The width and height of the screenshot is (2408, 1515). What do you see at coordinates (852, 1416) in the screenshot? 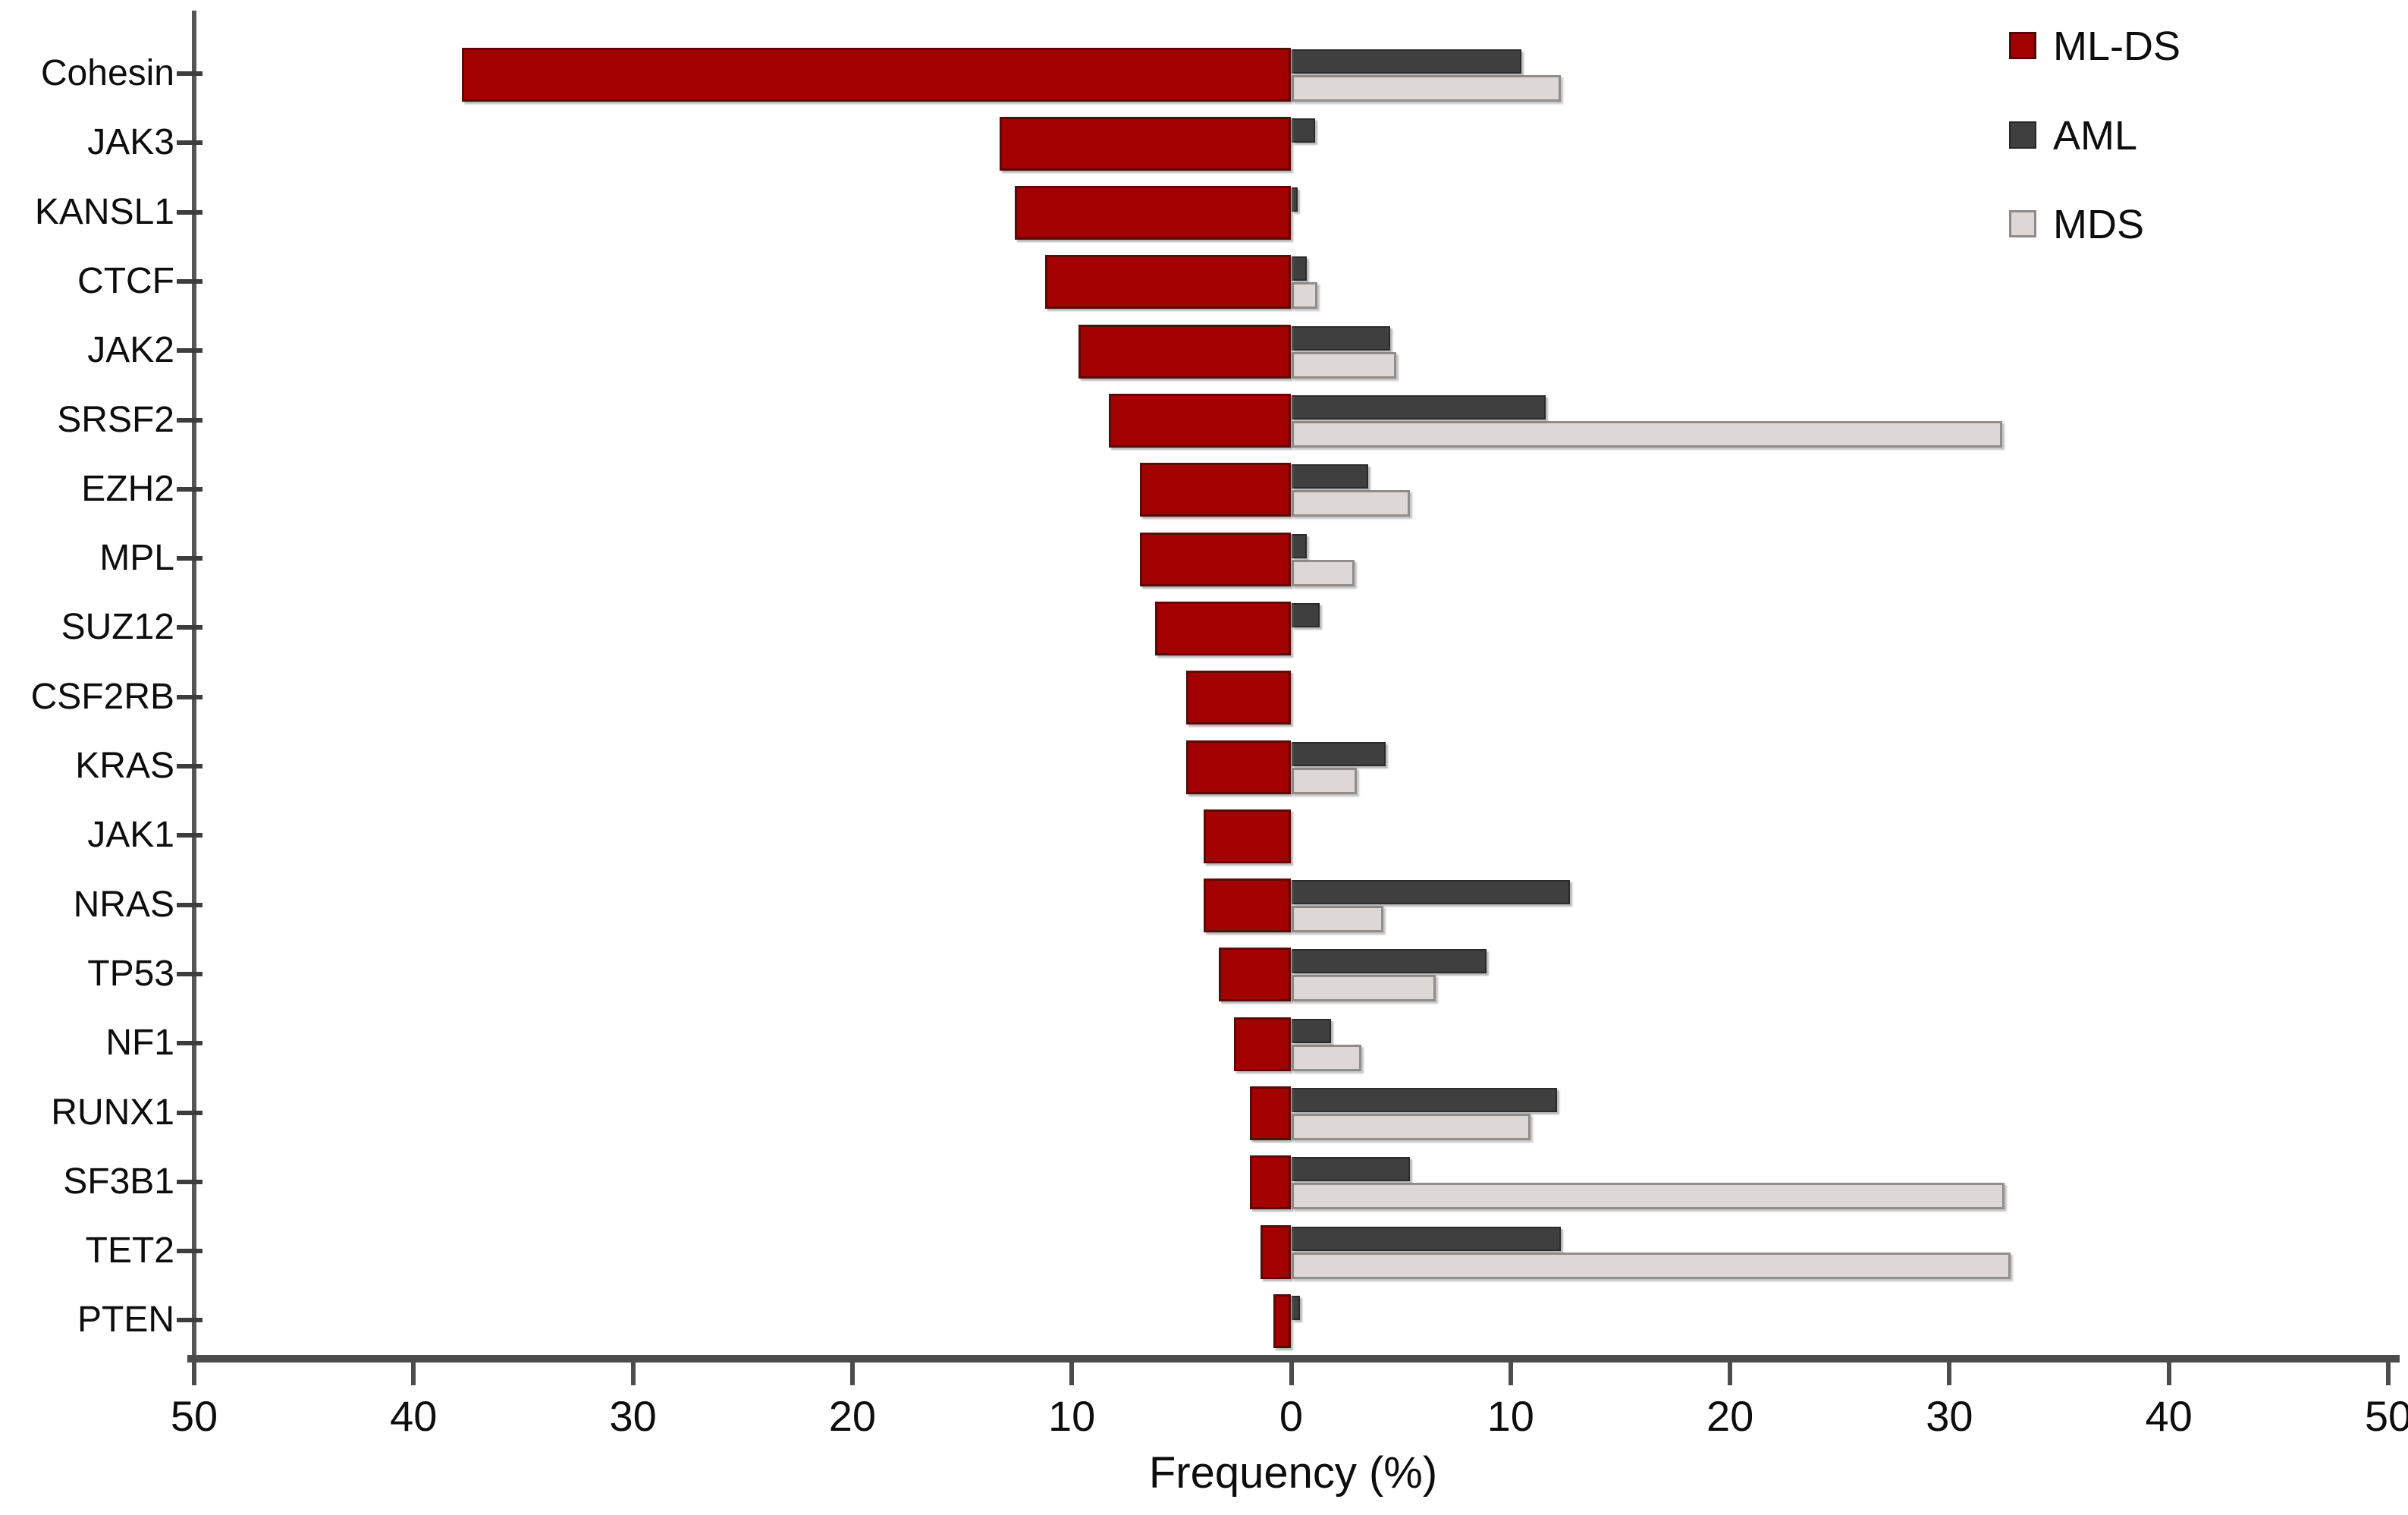
I see `x-tick-label-3: 20` at bounding box center [852, 1416].